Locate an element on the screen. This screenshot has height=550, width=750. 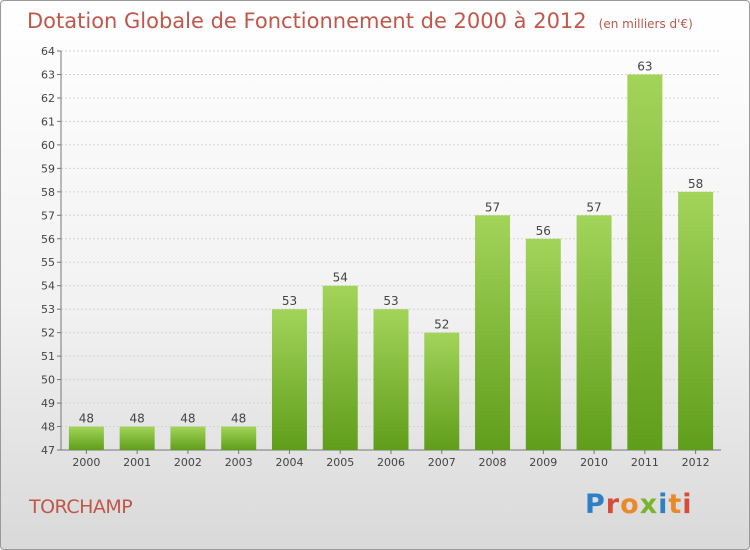
y-tick-label: 59 is located at coordinates (48, 168).